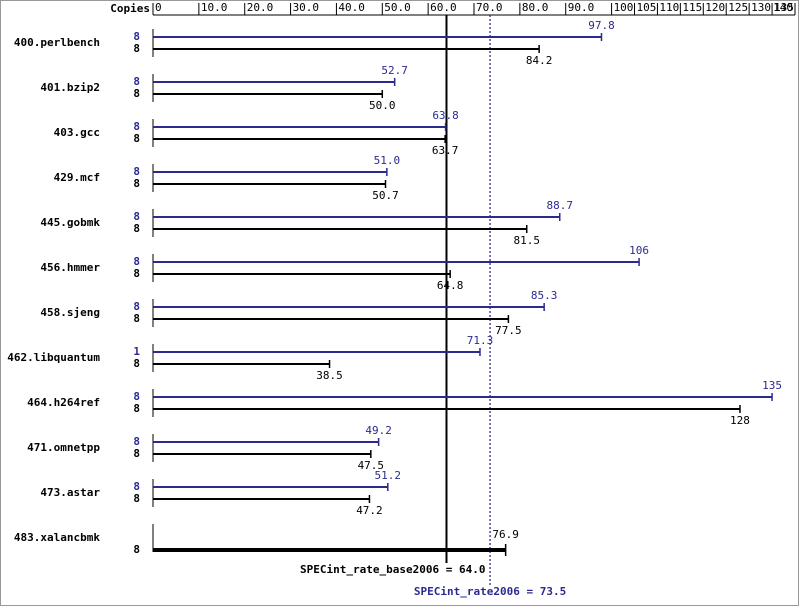 The image size is (799, 606). What do you see at coordinates (397, 7) in the screenshot?
I see `x-tick-label: 50.0` at bounding box center [397, 7].